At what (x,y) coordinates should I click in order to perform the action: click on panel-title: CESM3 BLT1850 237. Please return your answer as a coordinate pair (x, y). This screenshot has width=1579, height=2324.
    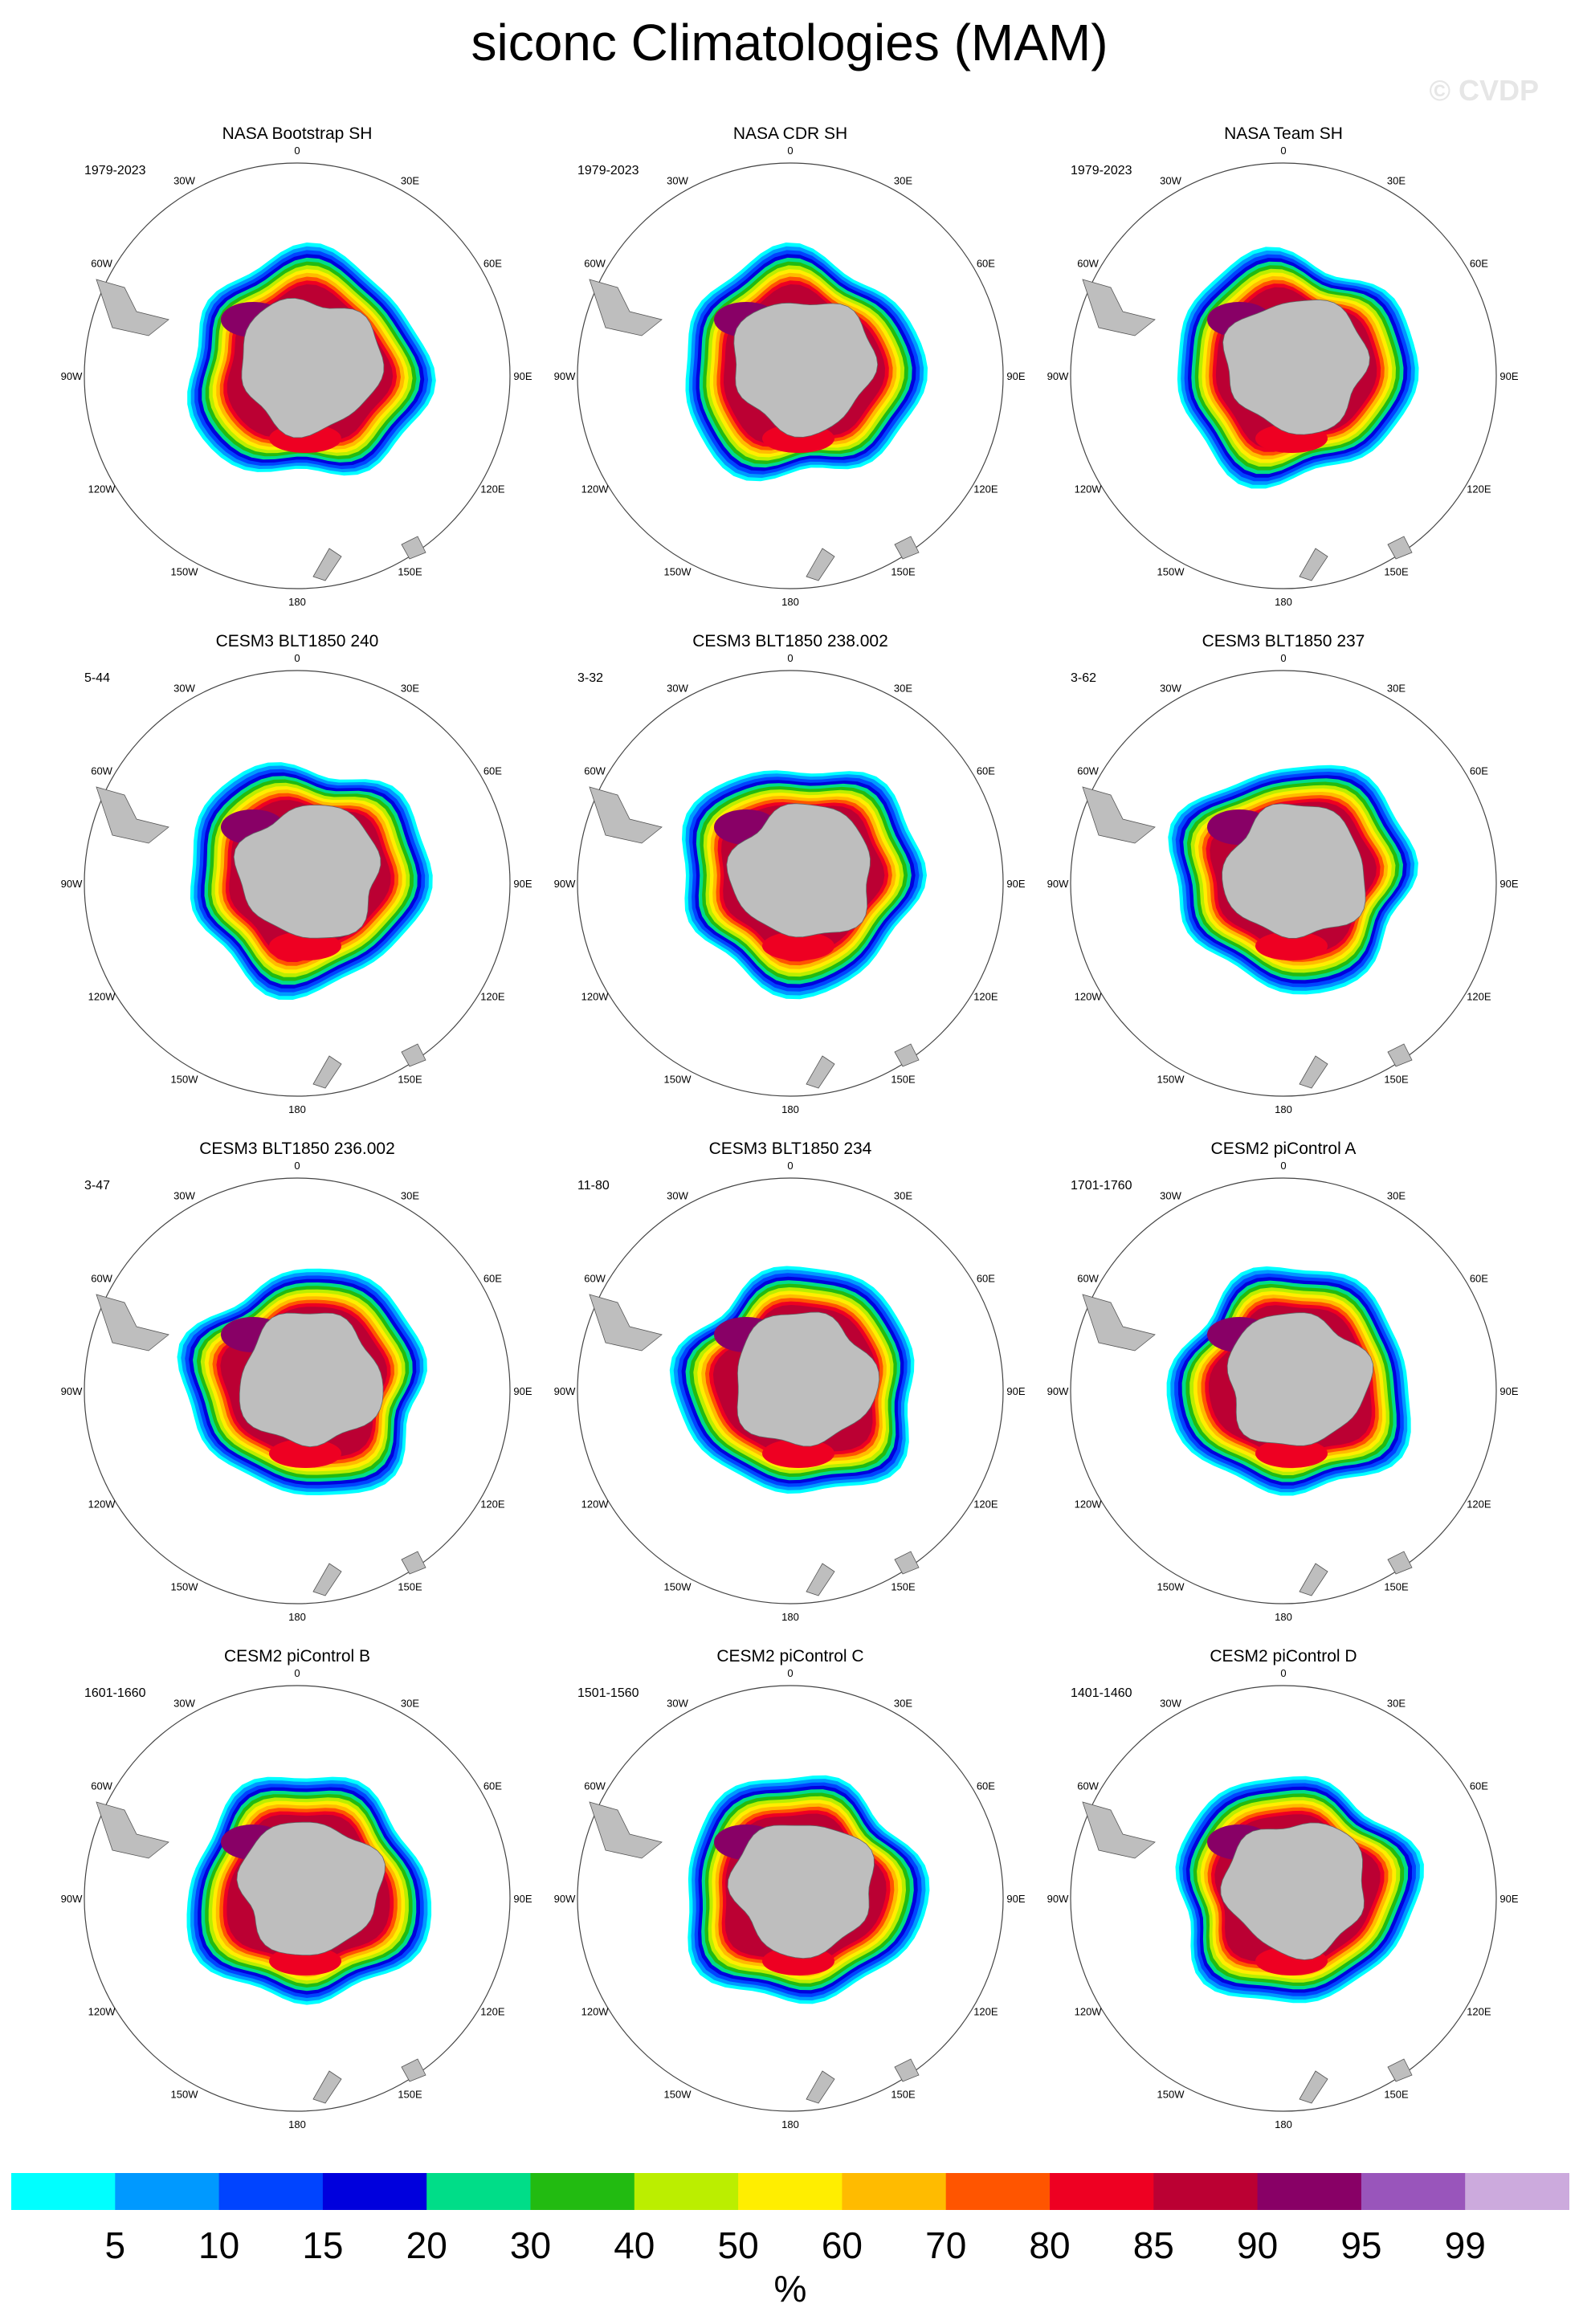
    Looking at the image, I should click on (1283, 641).